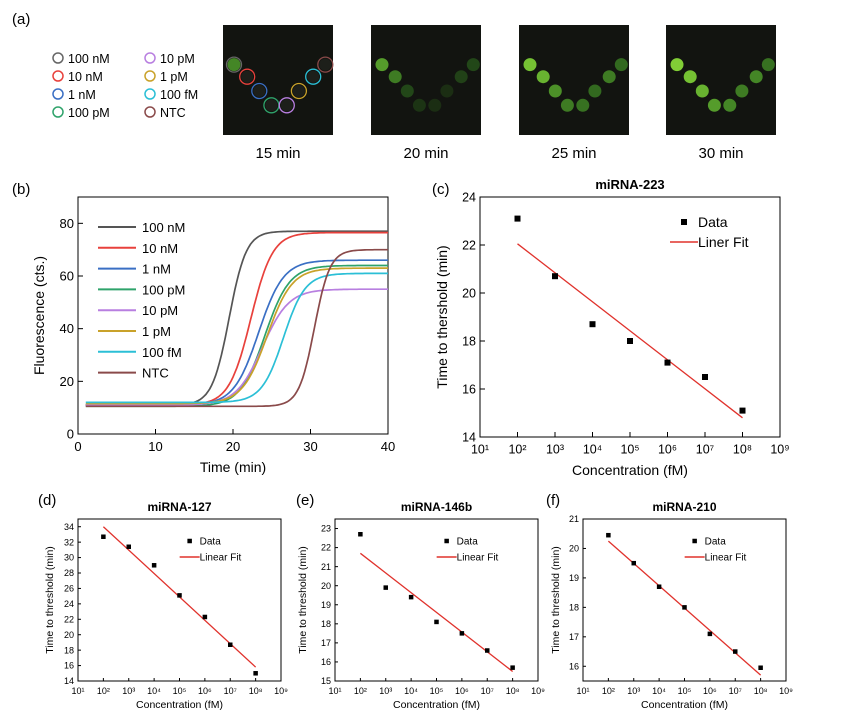 This screenshot has height=727, width=860. What do you see at coordinates (441, 189) in the screenshot?
I see `panel-label: (c)` at bounding box center [441, 189].